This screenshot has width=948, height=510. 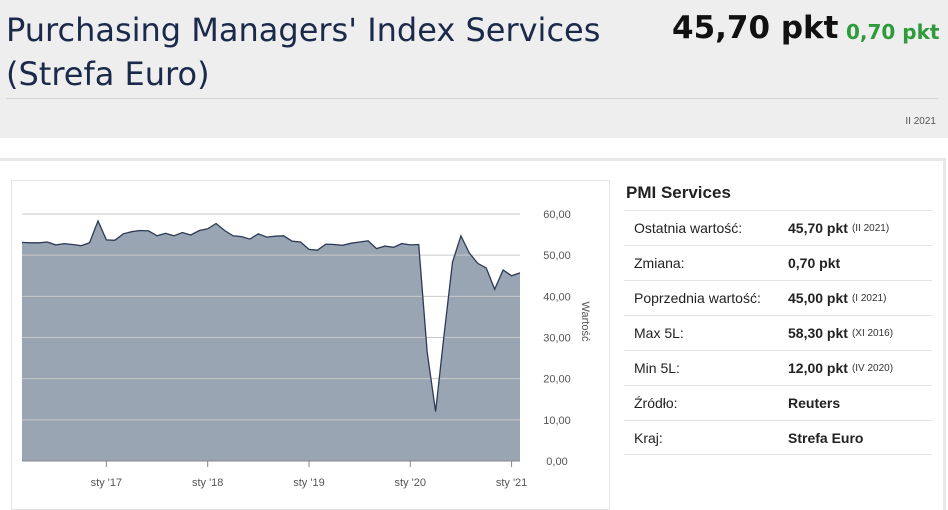 I want to click on info-row-value: 0,70 pkt, so click(x=814, y=263).